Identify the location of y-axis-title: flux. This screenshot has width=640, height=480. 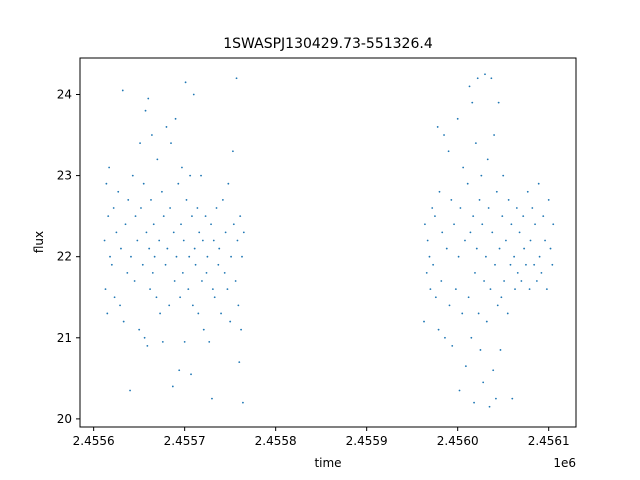
(39, 242).